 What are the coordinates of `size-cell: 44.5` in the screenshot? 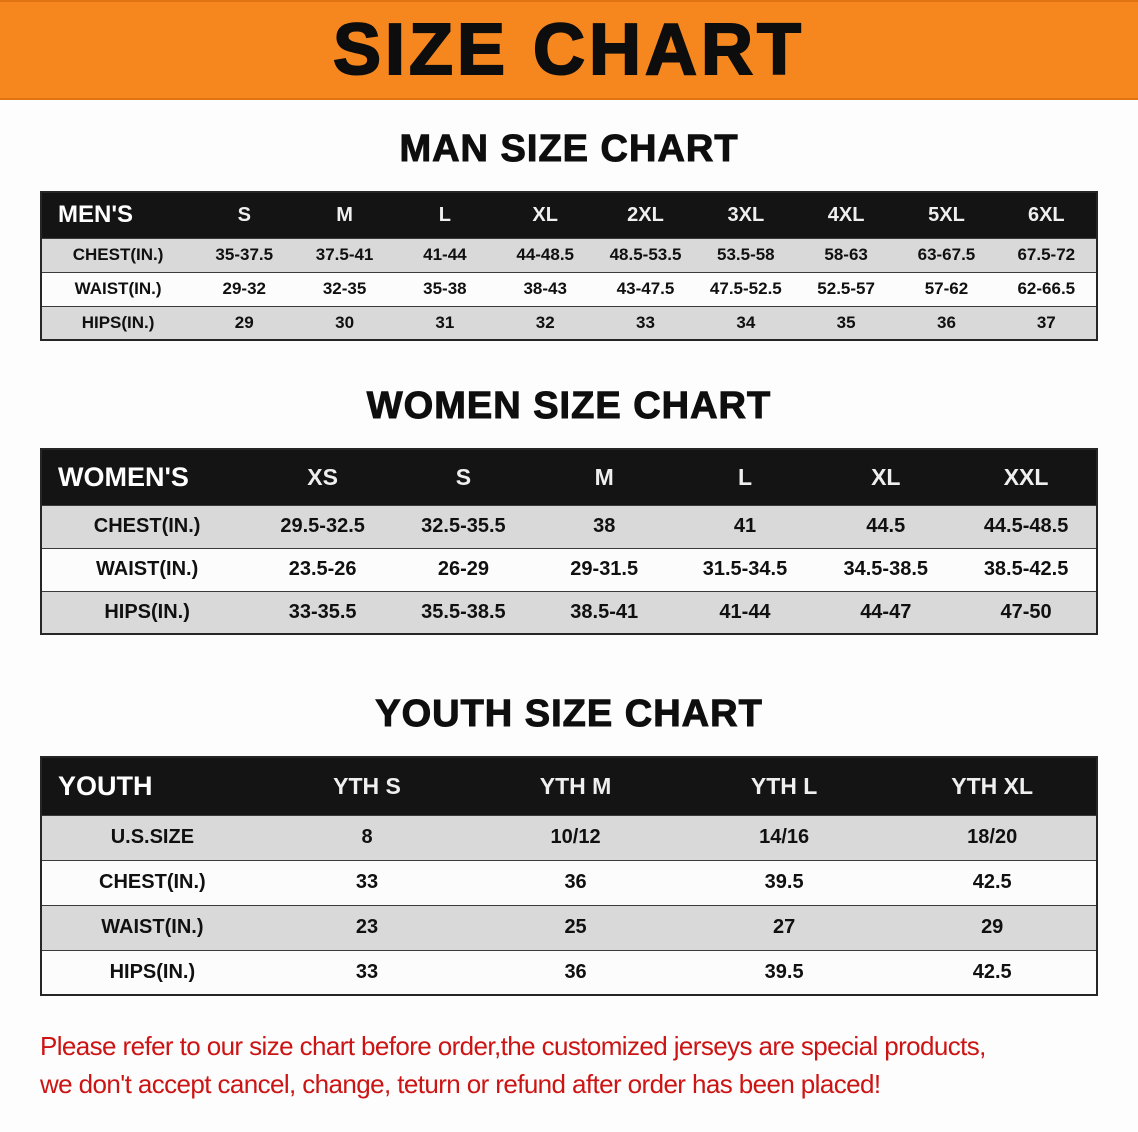 It's located at (886, 526).